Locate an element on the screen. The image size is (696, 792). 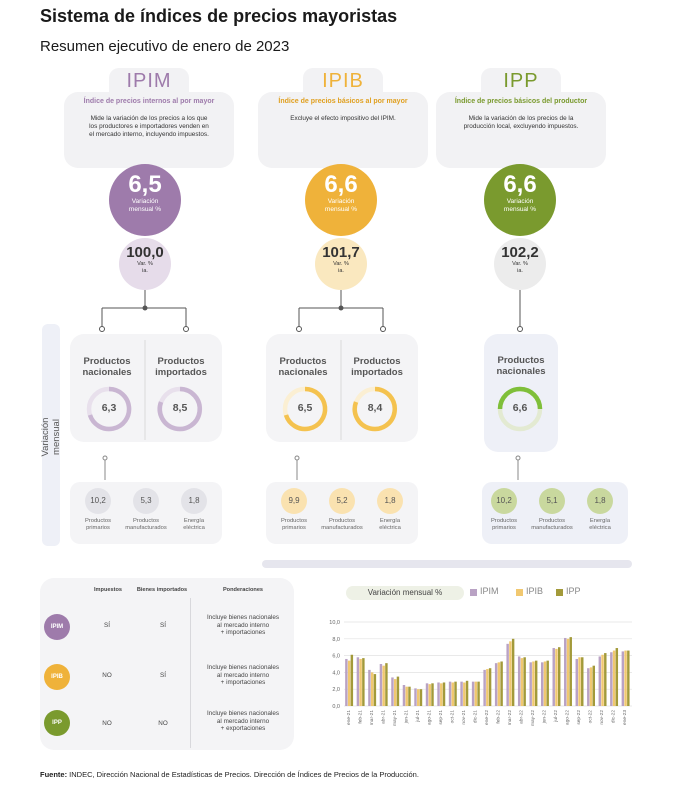
subcategory-circle: 10,2 is located at coordinates (98, 501).